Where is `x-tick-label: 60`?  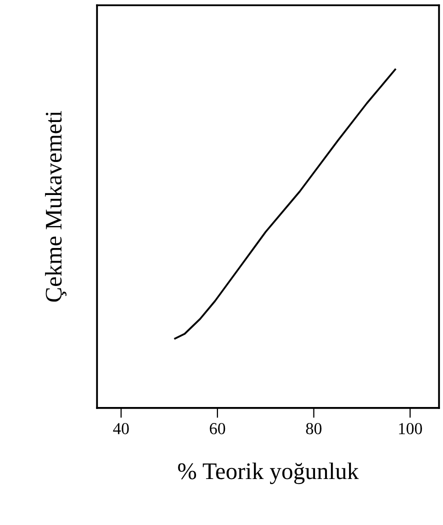
x-tick-label: 60 is located at coordinates (218, 428).